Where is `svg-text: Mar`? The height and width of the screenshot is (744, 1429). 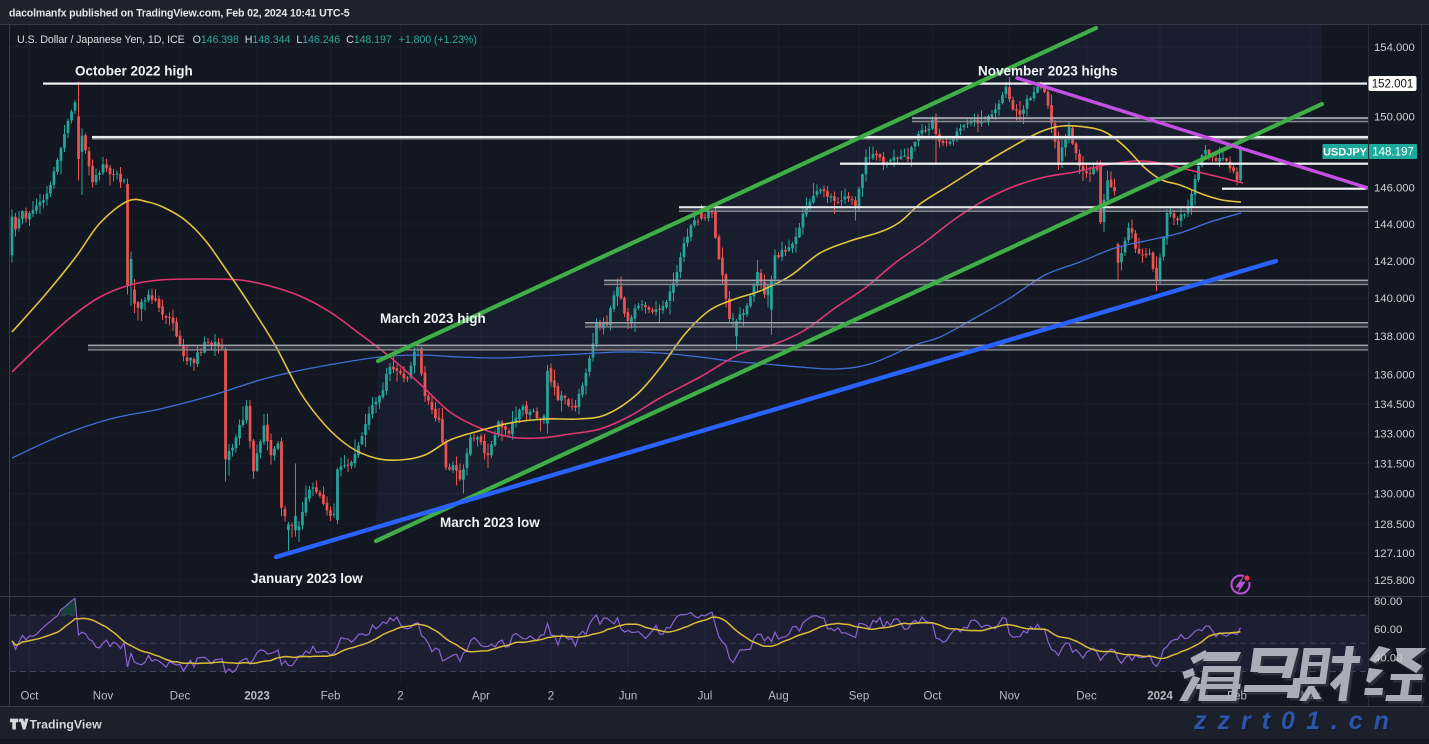 svg-text: Mar is located at coordinates (1311, 697).